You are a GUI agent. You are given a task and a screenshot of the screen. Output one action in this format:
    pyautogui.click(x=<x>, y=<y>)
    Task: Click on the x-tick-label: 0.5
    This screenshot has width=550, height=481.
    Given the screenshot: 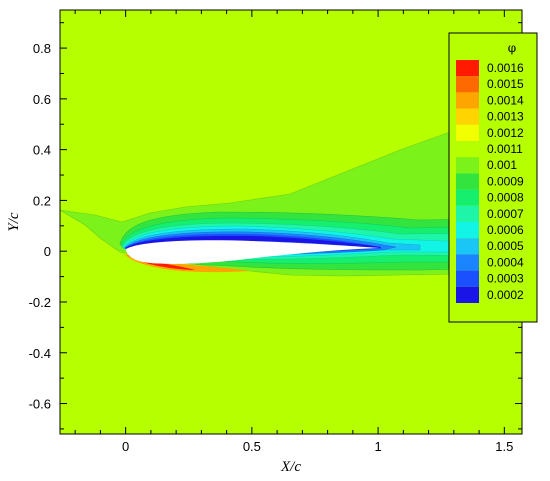 What is the action you would take?
    pyautogui.click(x=252, y=446)
    